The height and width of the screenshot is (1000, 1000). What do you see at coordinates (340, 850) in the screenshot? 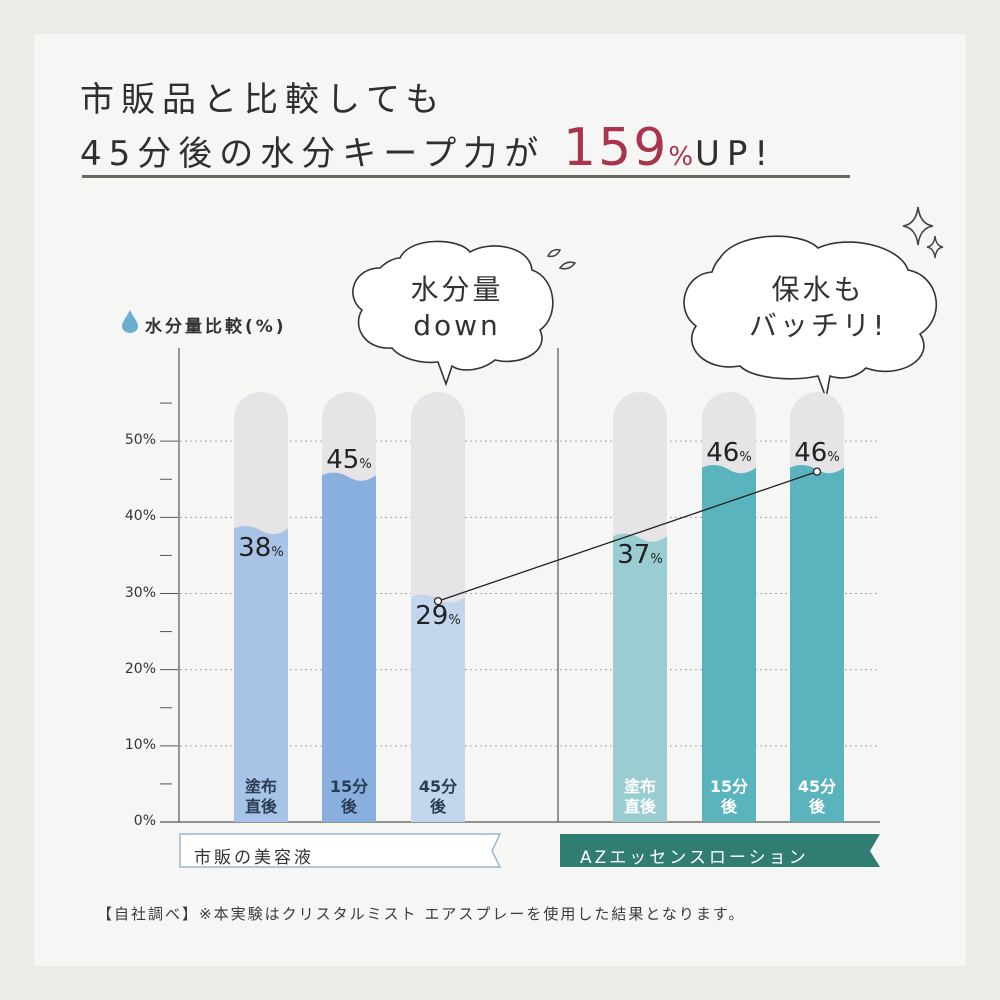
I see `group-banner-left` at bounding box center [340, 850].